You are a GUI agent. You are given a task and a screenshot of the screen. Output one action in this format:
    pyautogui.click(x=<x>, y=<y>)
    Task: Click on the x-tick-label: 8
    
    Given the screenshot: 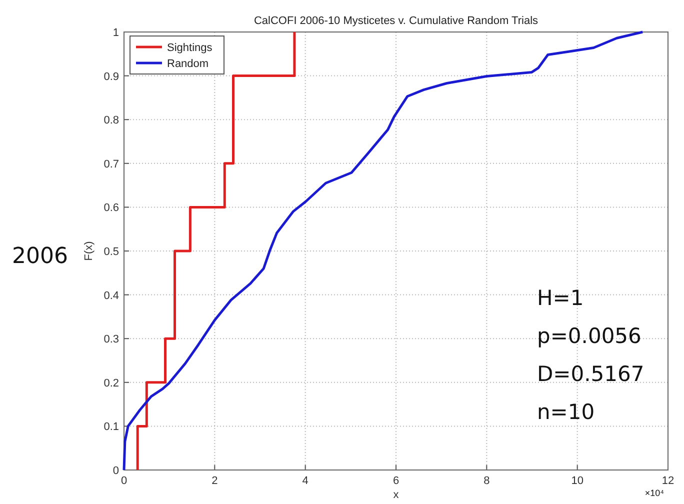 What is the action you would take?
    pyautogui.click(x=487, y=481)
    